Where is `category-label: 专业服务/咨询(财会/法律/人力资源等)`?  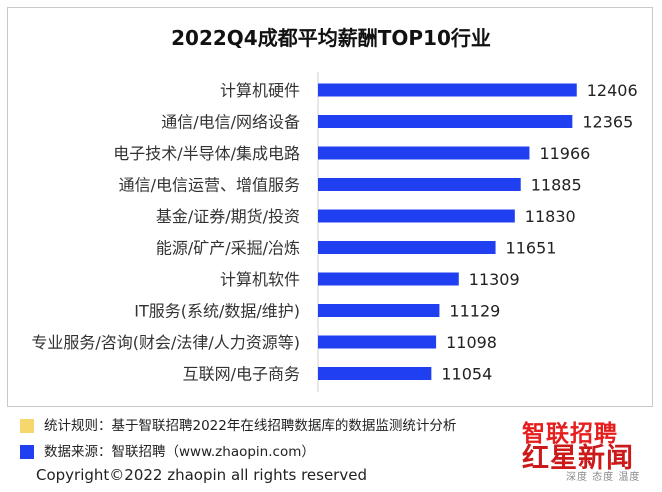 category-label: 专业服务/咨询(财会/法律/人力资源等) is located at coordinates (165, 342).